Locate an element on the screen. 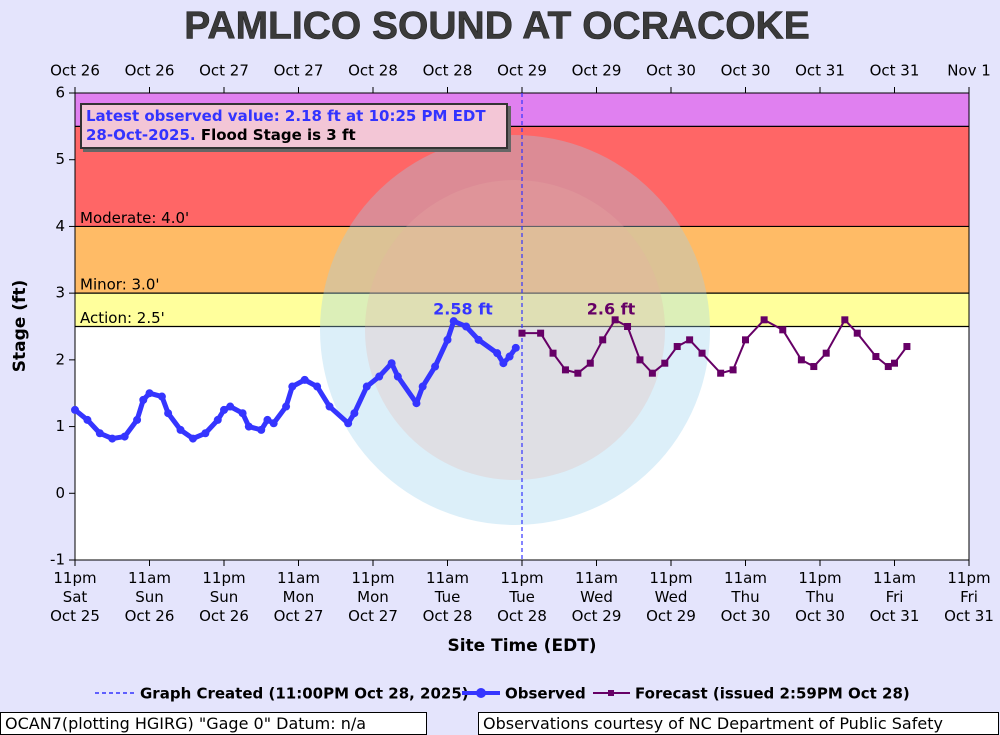 This screenshot has width=1000, height=735. x-tick-label: 11pm Mon Oct 27 is located at coordinates (373, 597).